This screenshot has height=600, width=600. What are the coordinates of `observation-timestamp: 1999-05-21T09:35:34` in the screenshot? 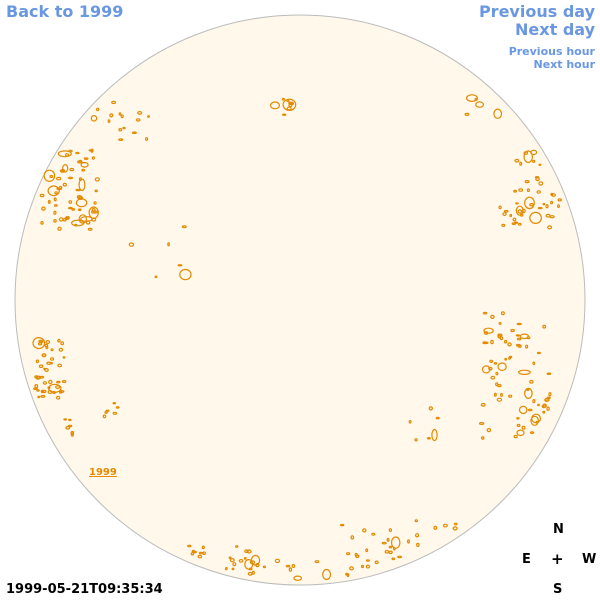 It's located at (84, 589).